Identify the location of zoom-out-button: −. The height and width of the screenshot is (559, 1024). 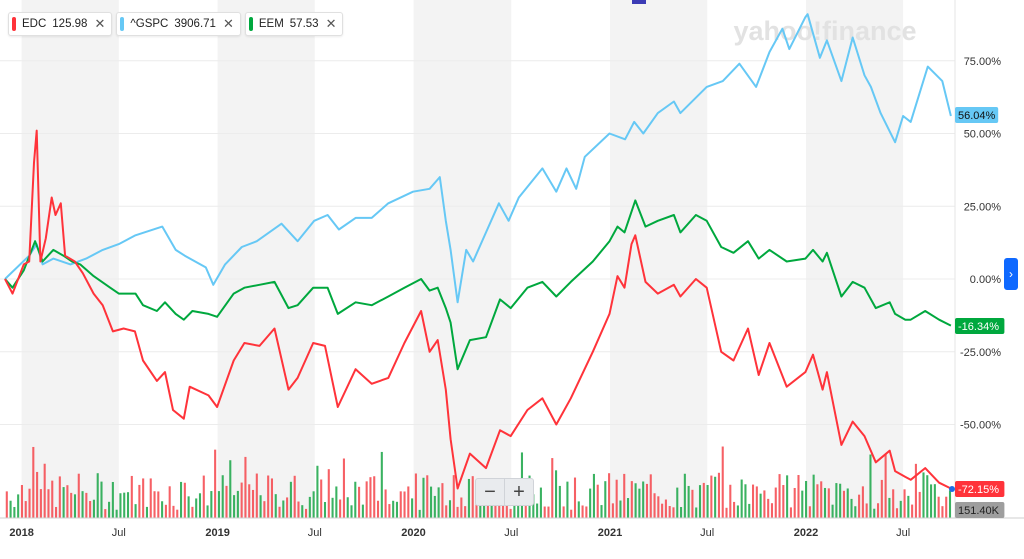
(490, 492).